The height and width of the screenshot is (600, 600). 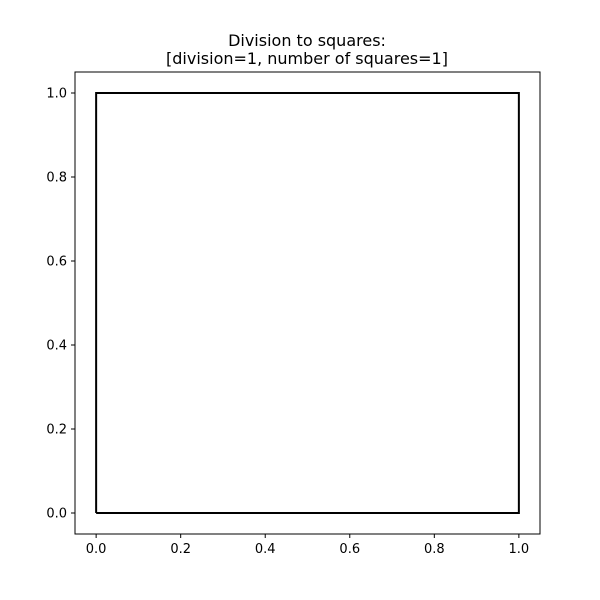 I want to click on x-axis-ticks: 0.0 0.2 0.4 0.6 0.8 1.0, so click(x=307, y=545).